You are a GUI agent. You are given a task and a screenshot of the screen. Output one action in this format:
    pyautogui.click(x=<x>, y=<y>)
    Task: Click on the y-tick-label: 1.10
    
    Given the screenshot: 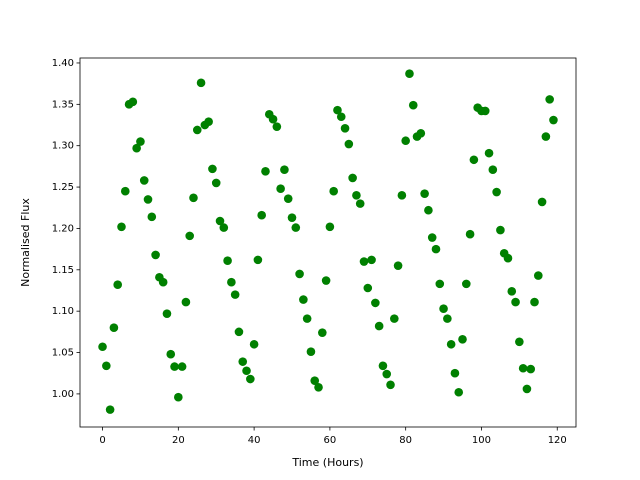 What is the action you would take?
    pyautogui.click(x=63, y=311)
    